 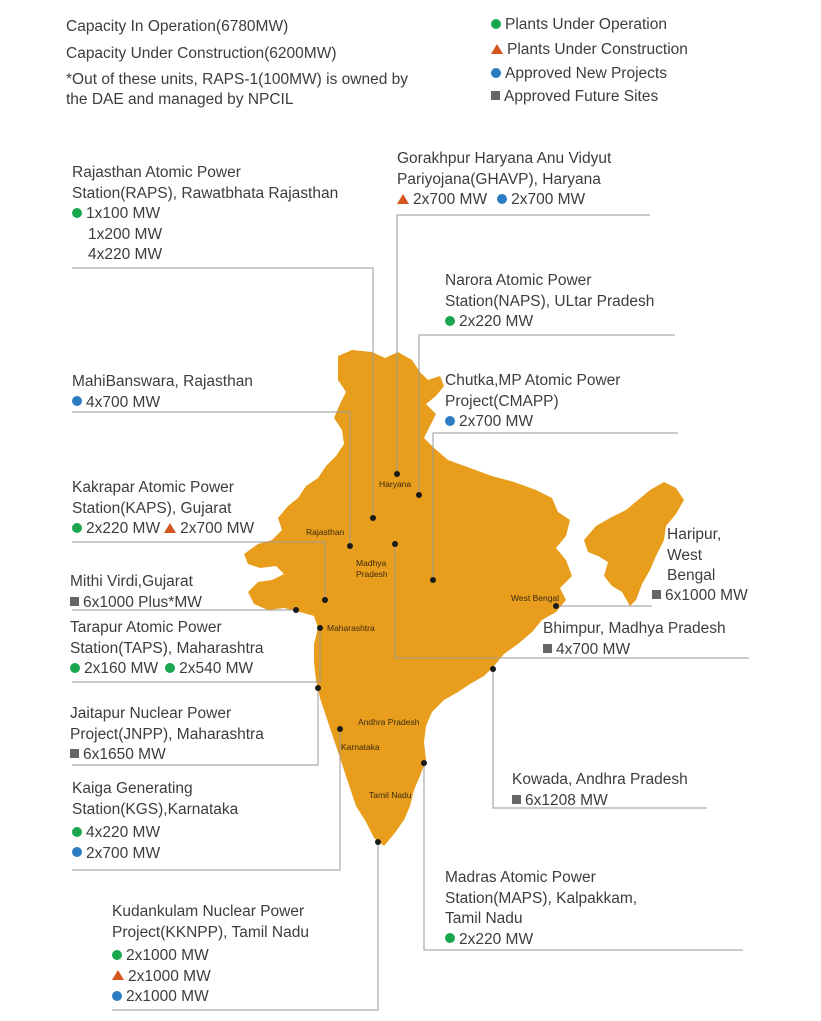 I want to click on dot-raps, so click(x=373, y=518).